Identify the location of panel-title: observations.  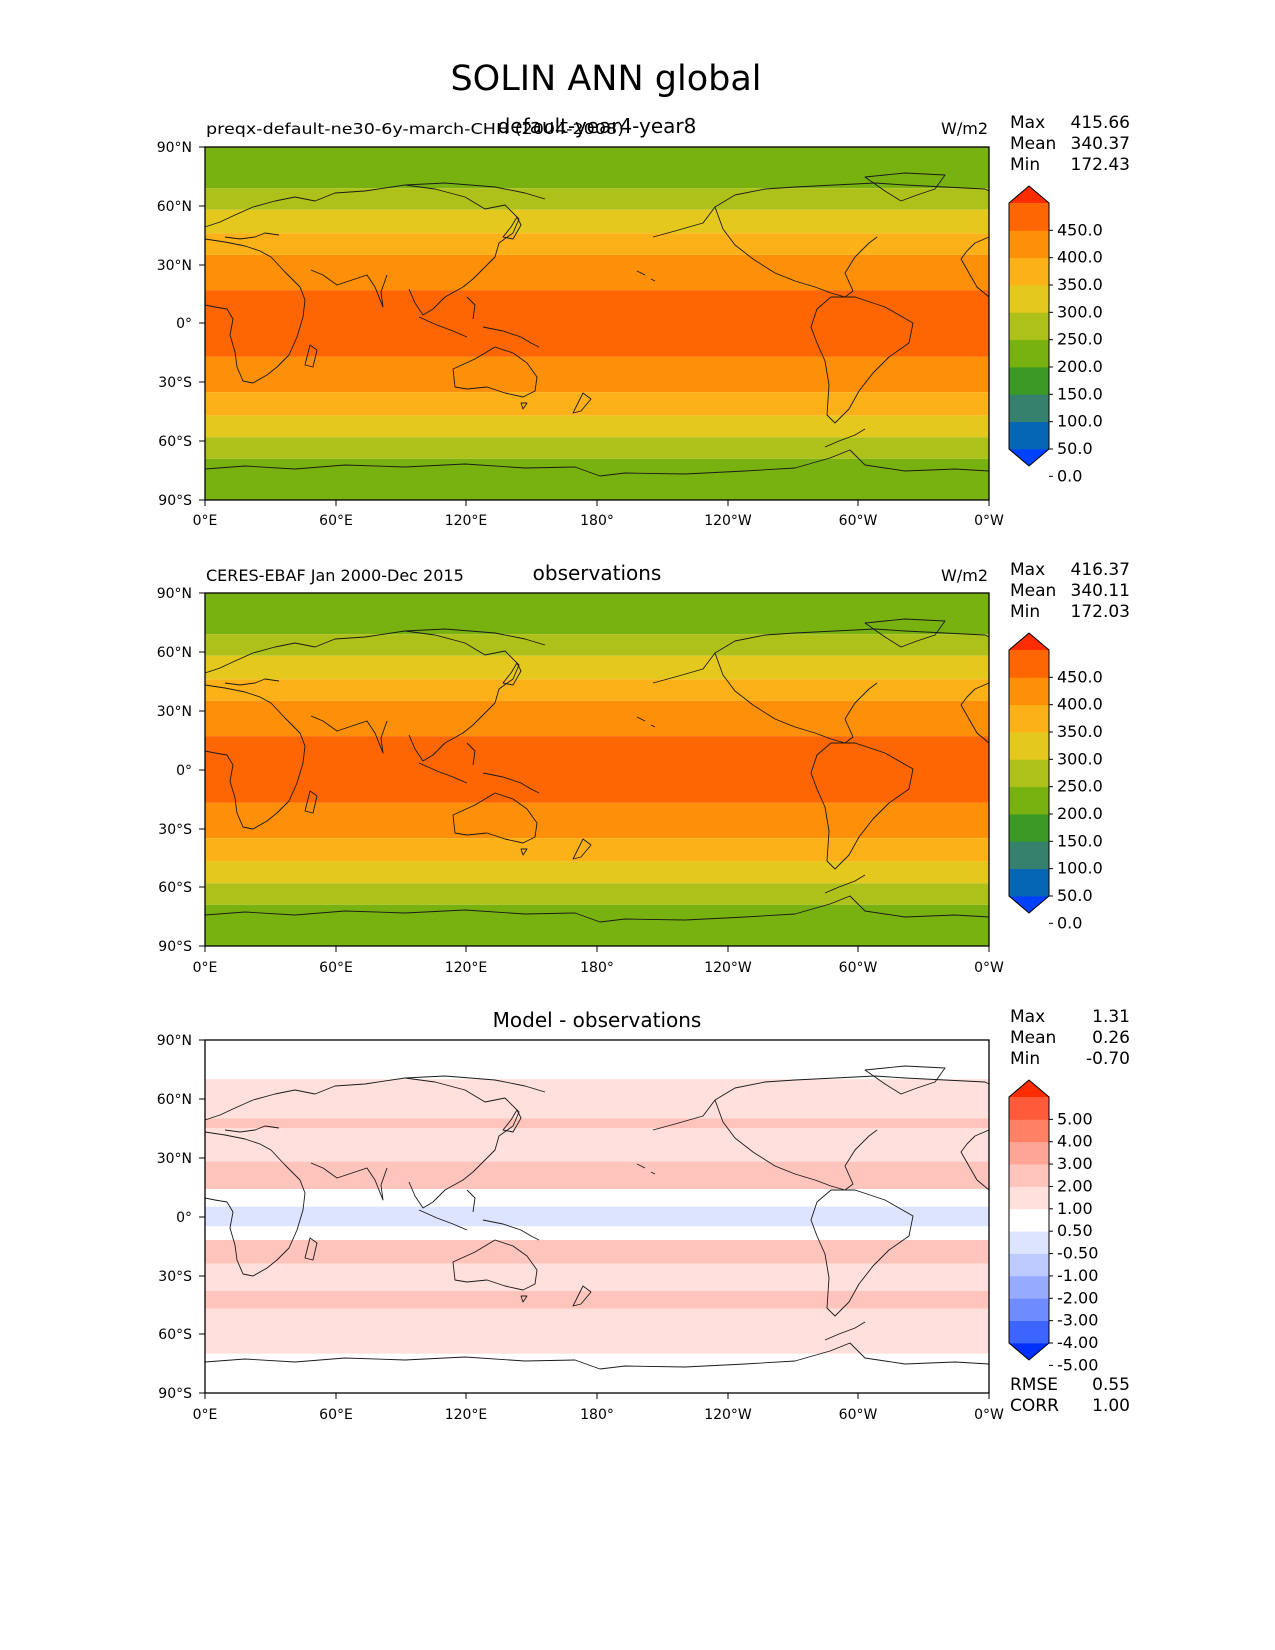
(597, 573).